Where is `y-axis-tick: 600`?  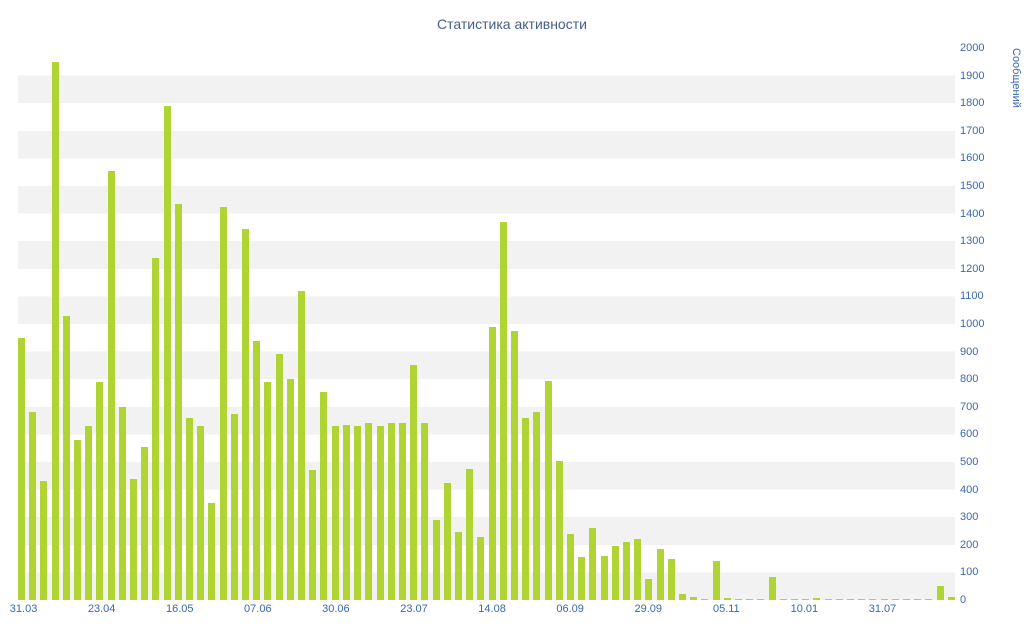
y-axis-tick: 600 is located at coordinates (969, 434).